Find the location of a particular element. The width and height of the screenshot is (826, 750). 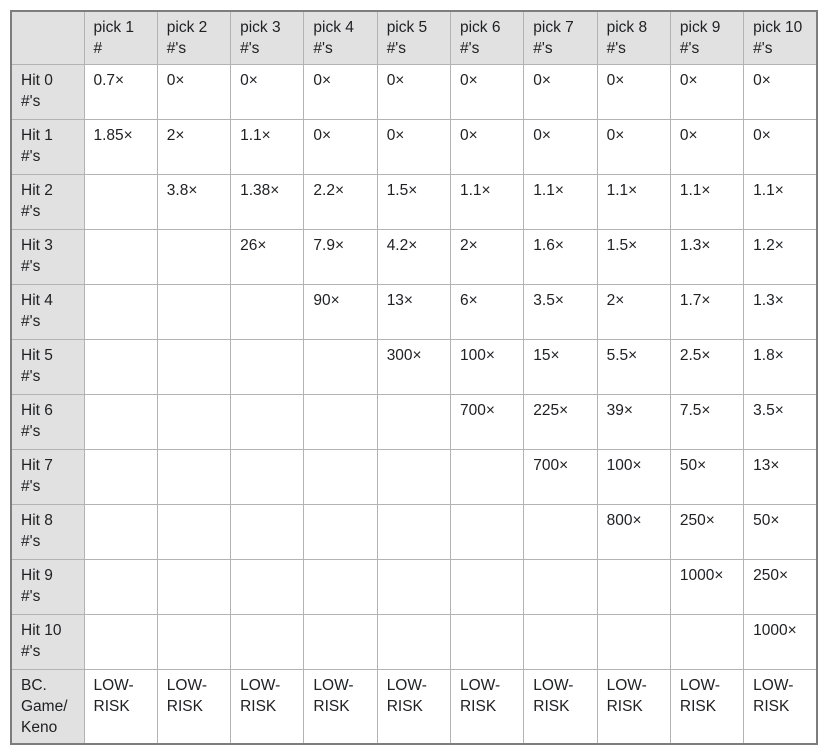

payout-cell: 800× is located at coordinates (633, 532).